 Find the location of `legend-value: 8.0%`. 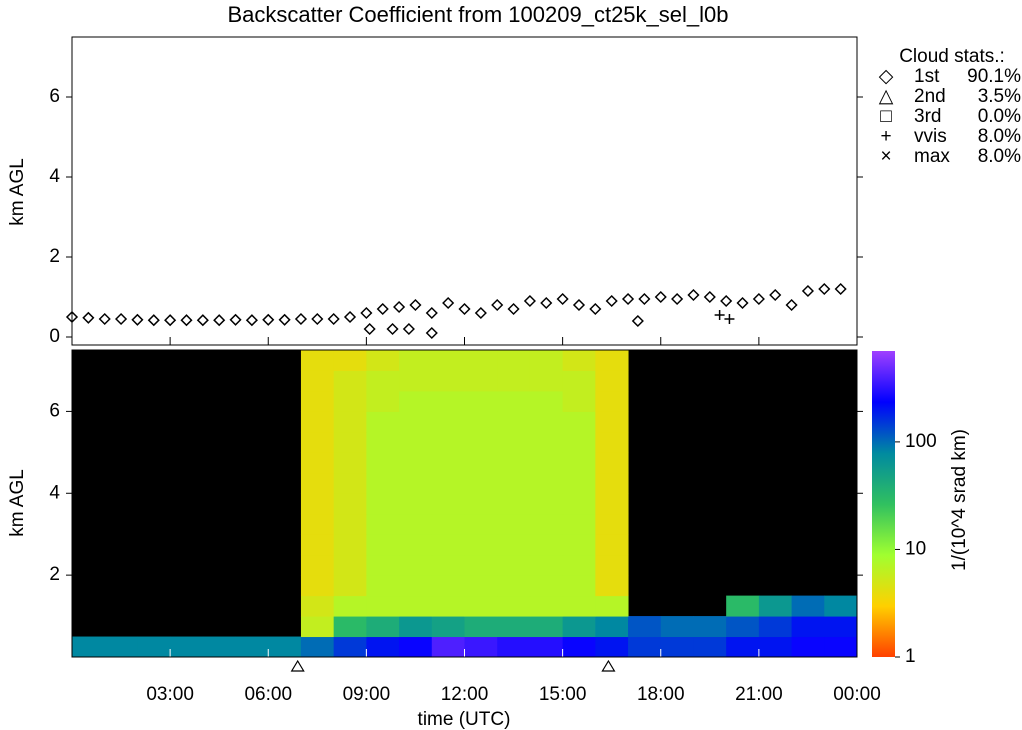

legend-value: 8.0% is located at coordinates (999, 136).